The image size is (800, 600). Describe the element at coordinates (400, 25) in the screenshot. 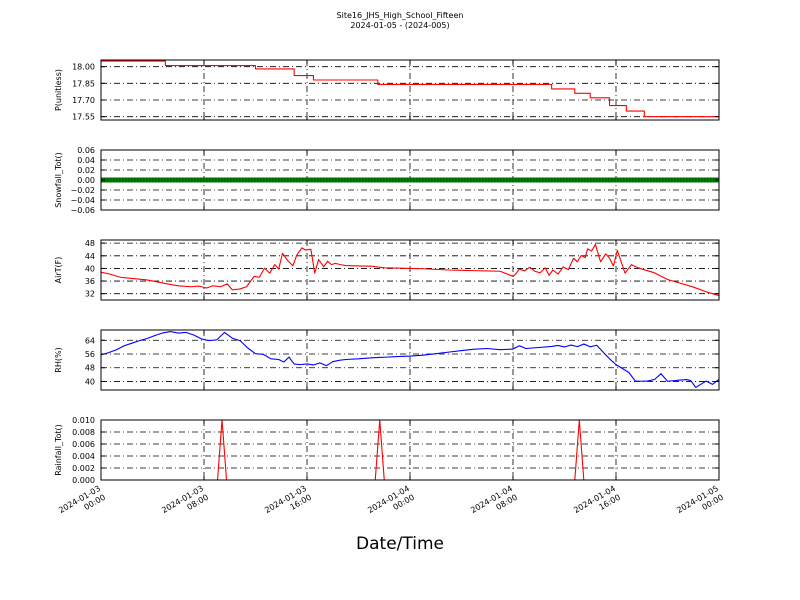

I see `chart-subtitle: 2024-01-05 - (2024-005)` at that location.